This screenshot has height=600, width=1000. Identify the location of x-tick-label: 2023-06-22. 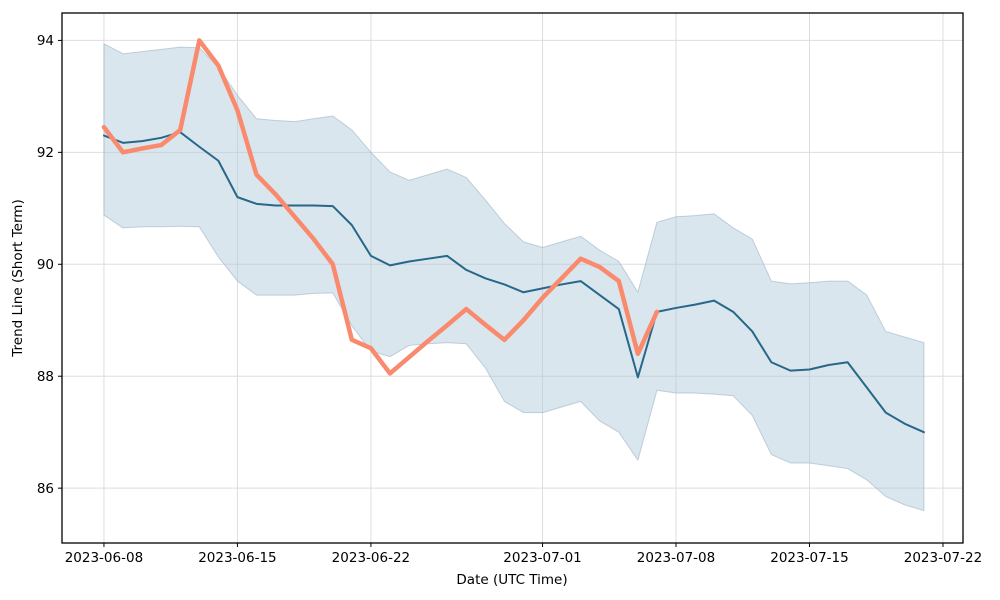
(371, 558).